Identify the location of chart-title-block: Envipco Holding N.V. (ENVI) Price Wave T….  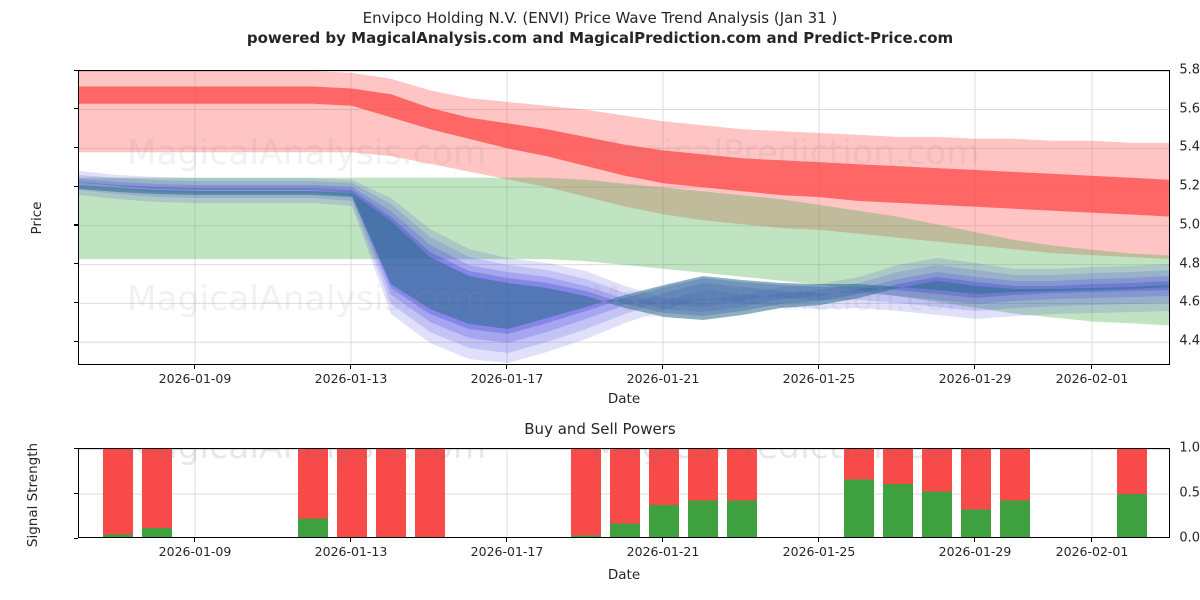
(600, 28).